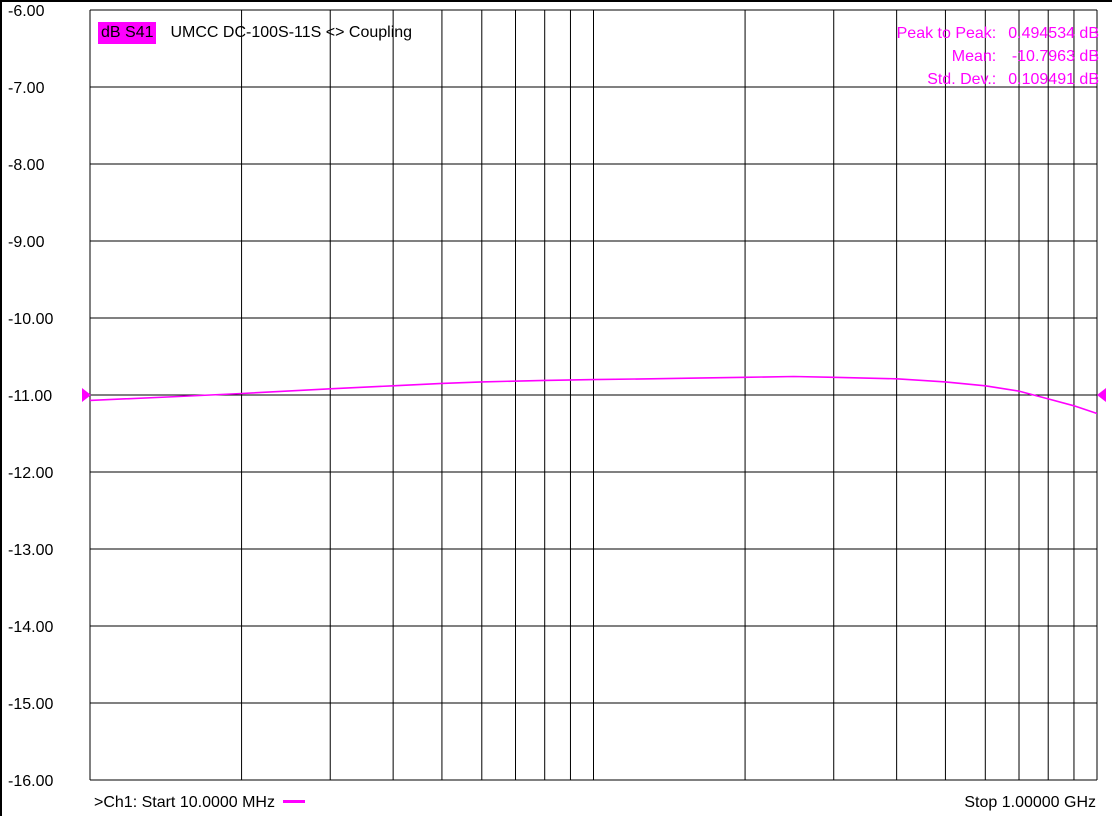 The width and height of the screenshot is (1112, 818). I want to click on y-tick-label: -10.00, so click(30, 319).